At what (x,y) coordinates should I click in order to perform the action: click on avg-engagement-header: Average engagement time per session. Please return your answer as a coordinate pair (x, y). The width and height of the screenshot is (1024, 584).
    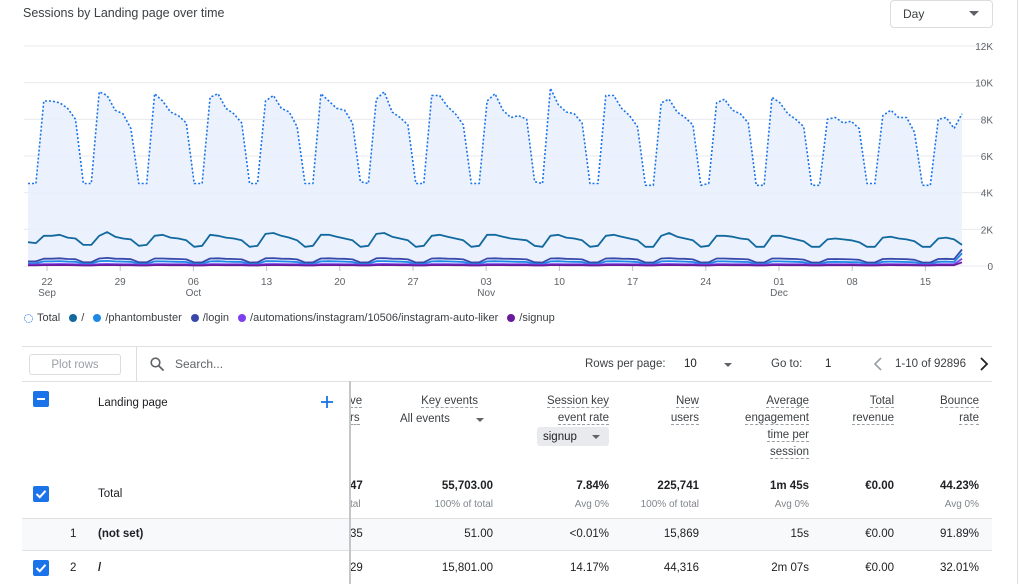
    Looking at the image, I should click on (764, 427).